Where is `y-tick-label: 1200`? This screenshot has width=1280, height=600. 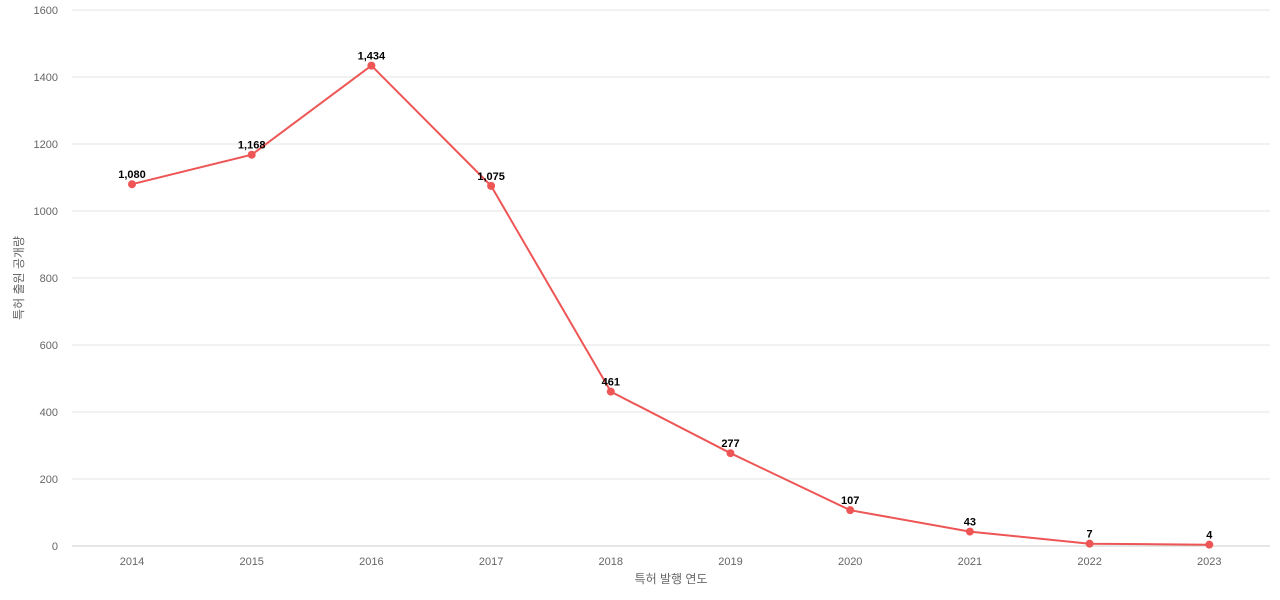
y-tick-label: 1200 is located at coordinates (46, 145).